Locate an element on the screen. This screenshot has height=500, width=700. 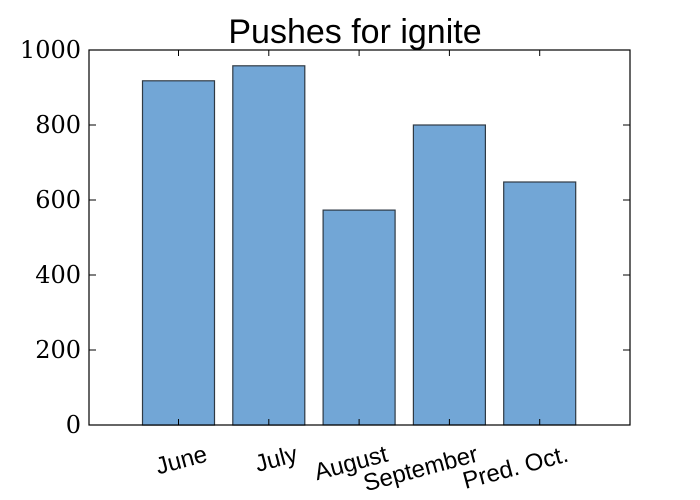
y-tick-label: 1000 is located at coordinates (50, 50).